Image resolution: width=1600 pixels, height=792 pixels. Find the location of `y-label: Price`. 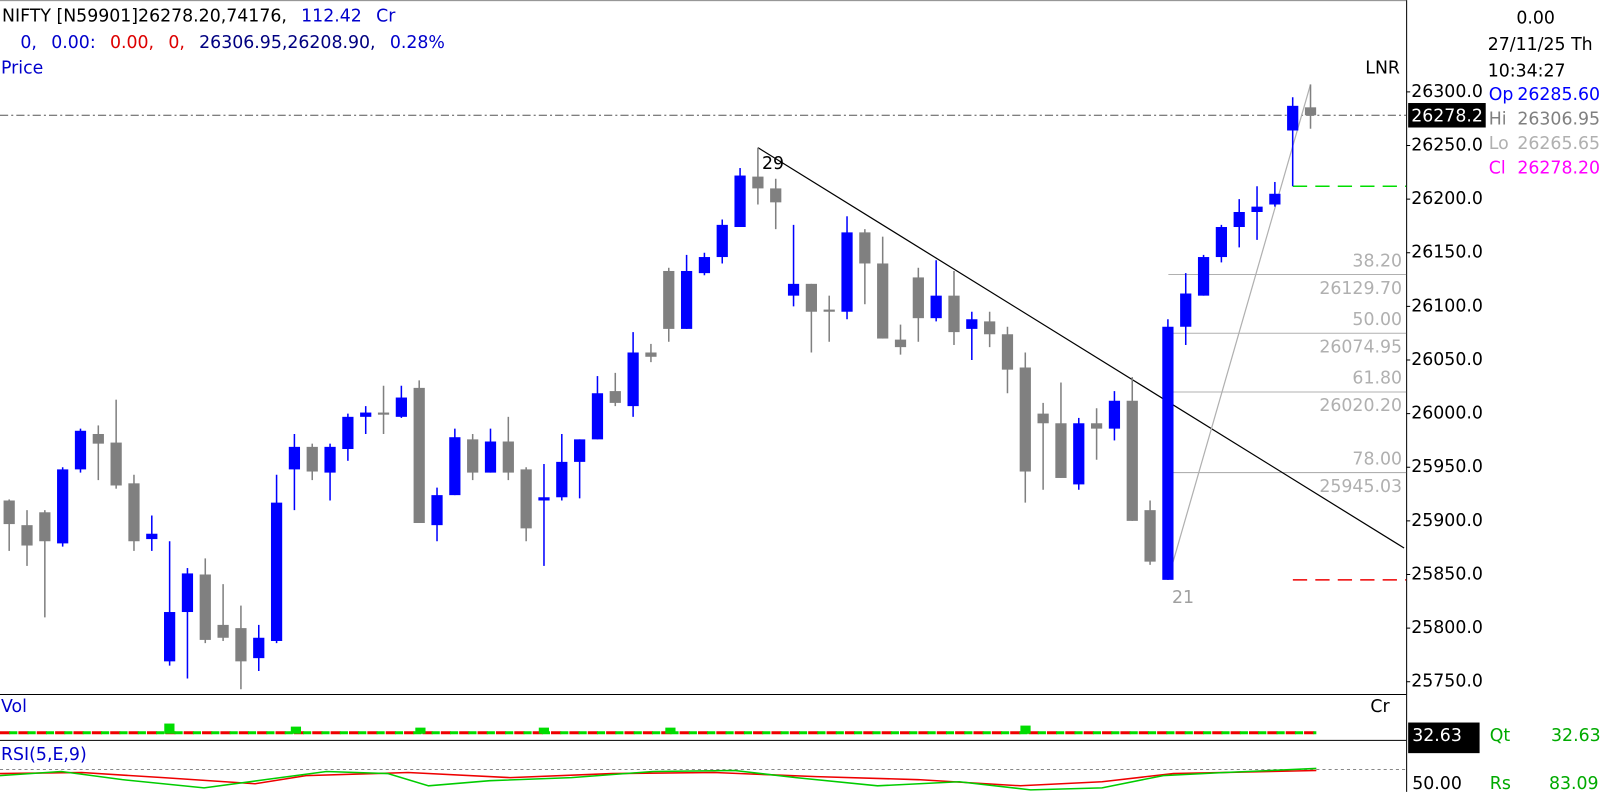

y-label: Price is located at coordinates (22, 68).